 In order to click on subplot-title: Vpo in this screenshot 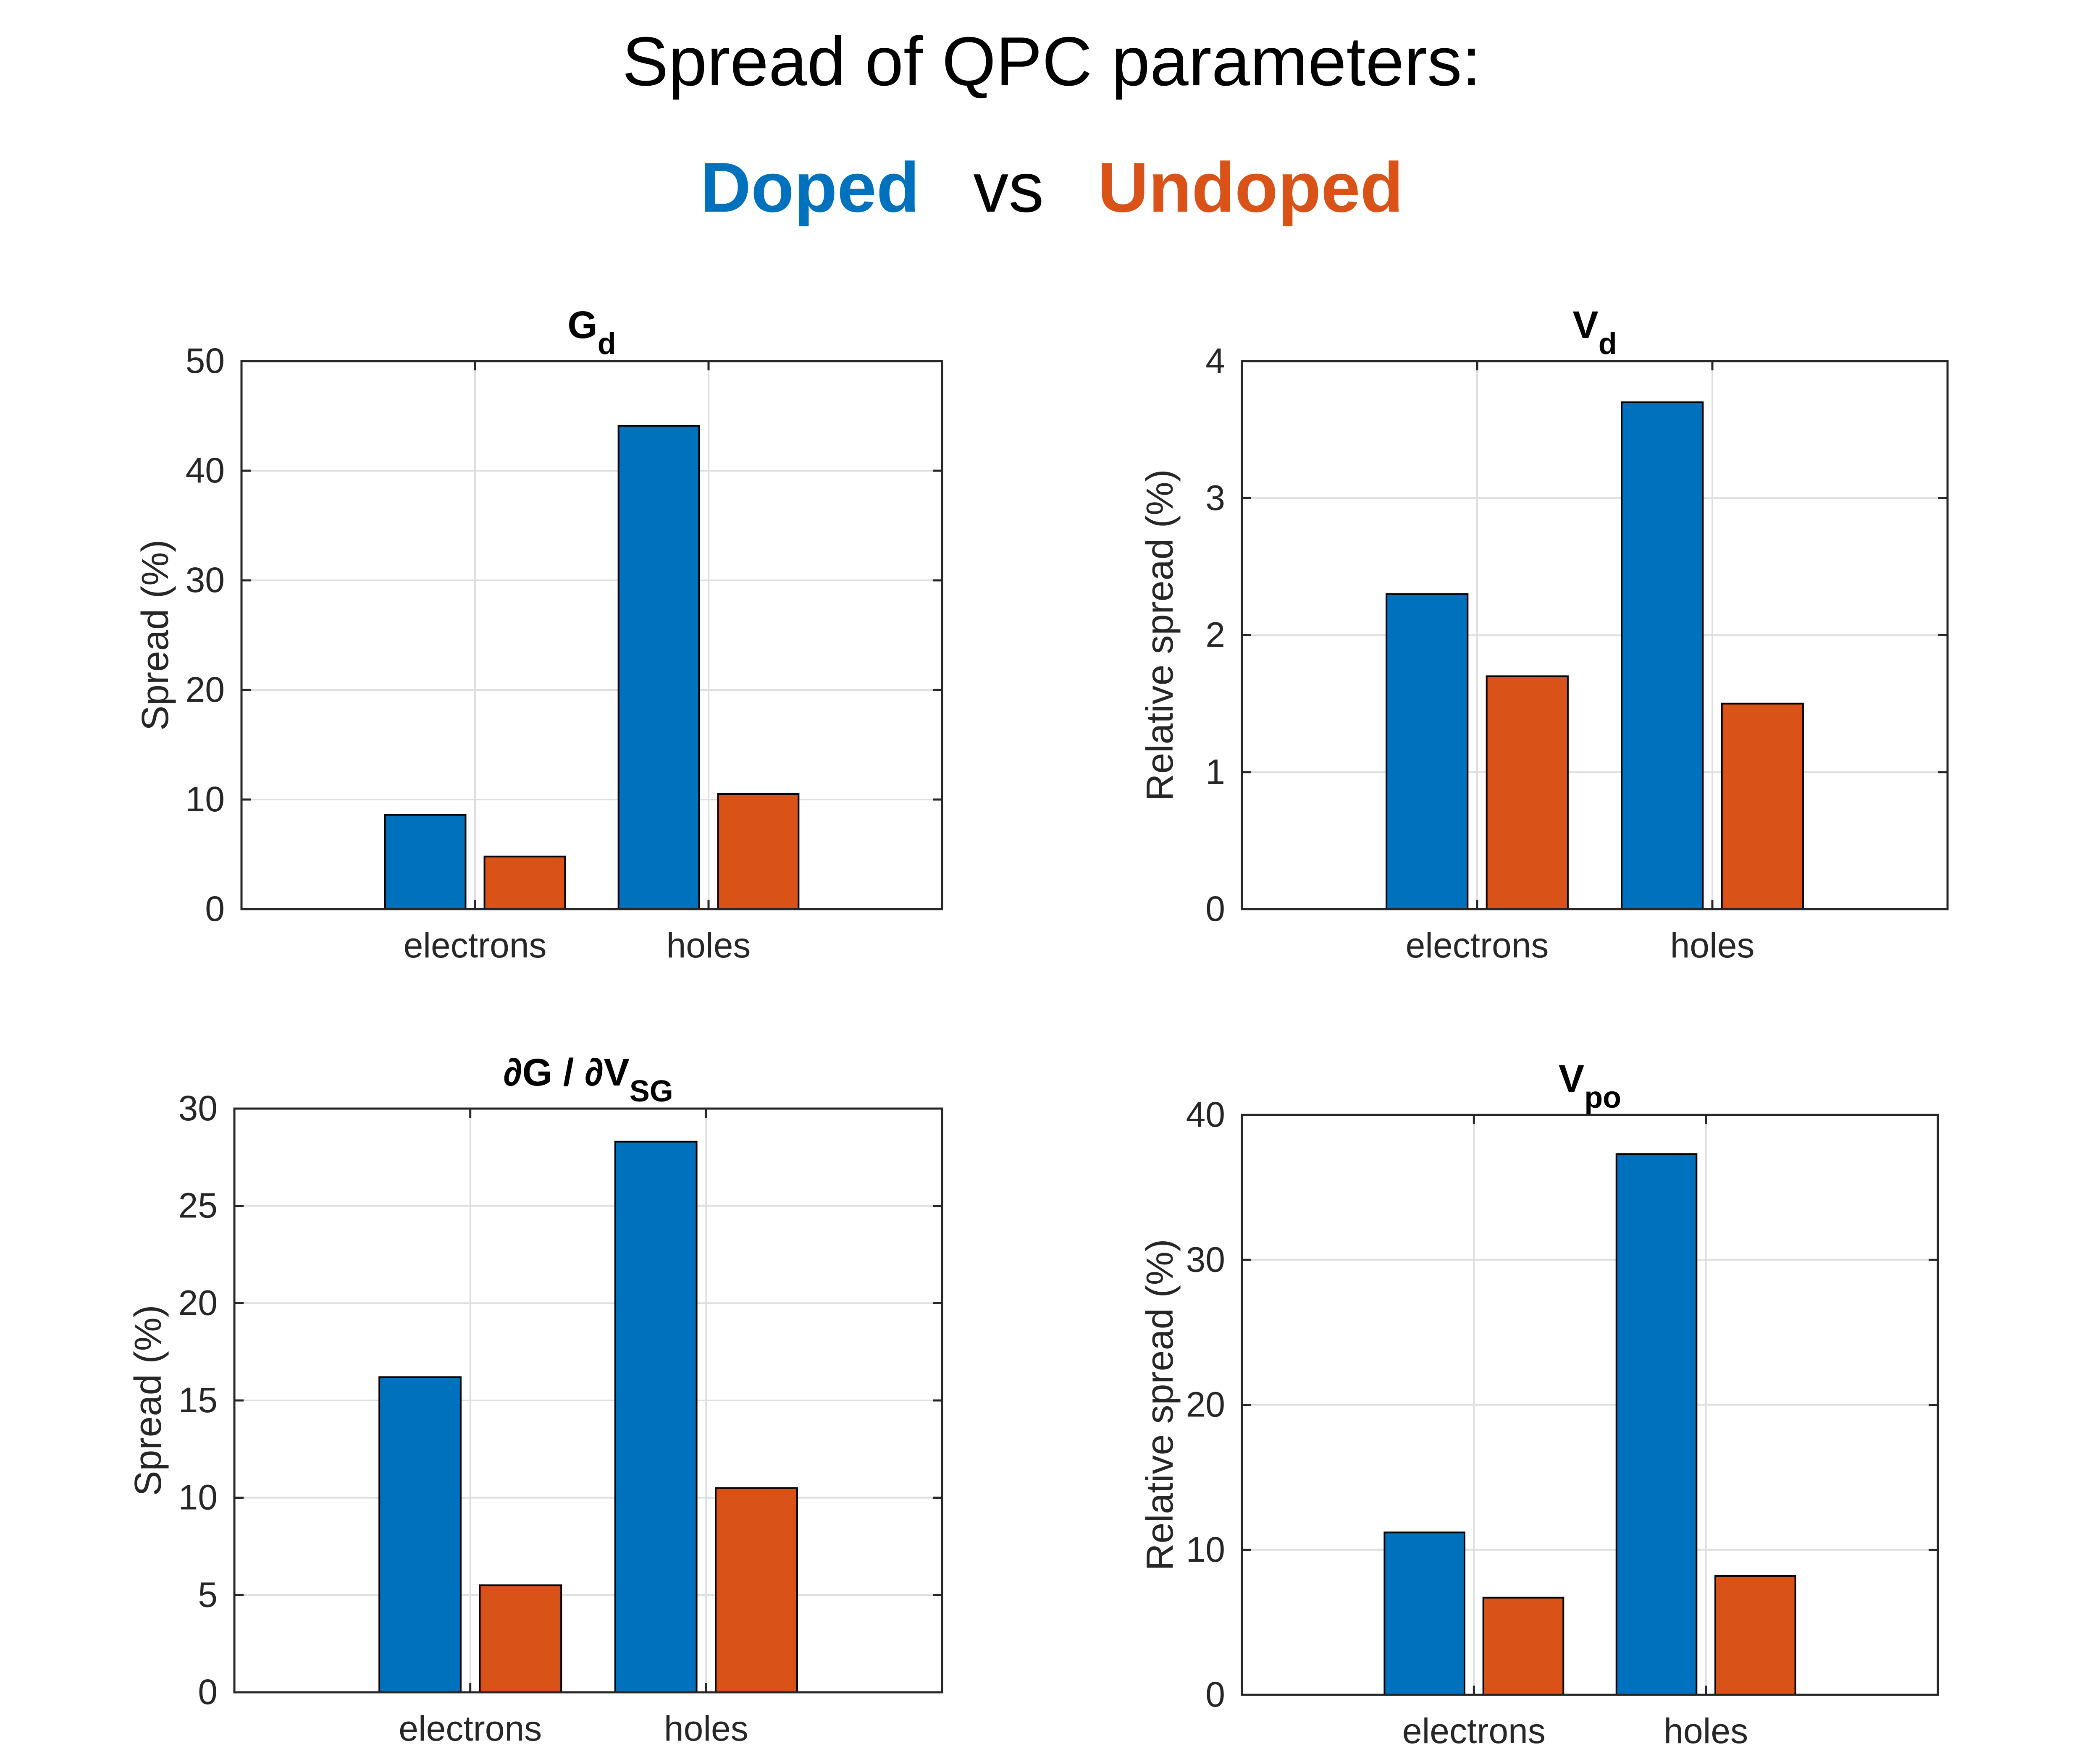, I will do `click(1590, 1085)`.